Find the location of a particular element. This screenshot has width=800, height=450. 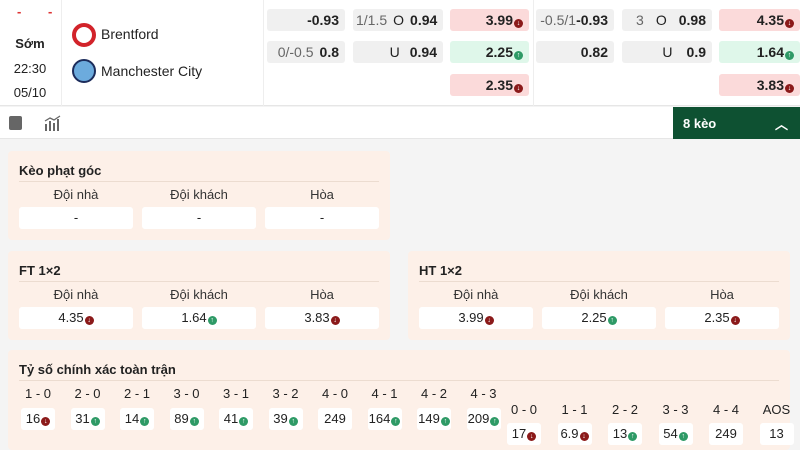

score-label: 2 - 1 is located at coordinates (136, 393).